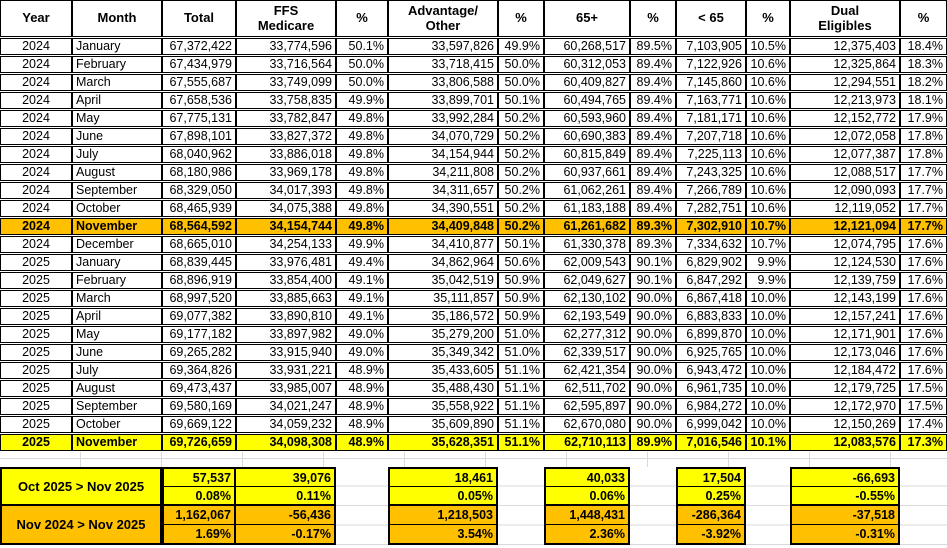 The width and height of the screenshot is (947, 548). What do you see at coordinates (199, 46) in the screenshot?
I see `table-cell: 67,372,422` at bounding box center [199, 46].